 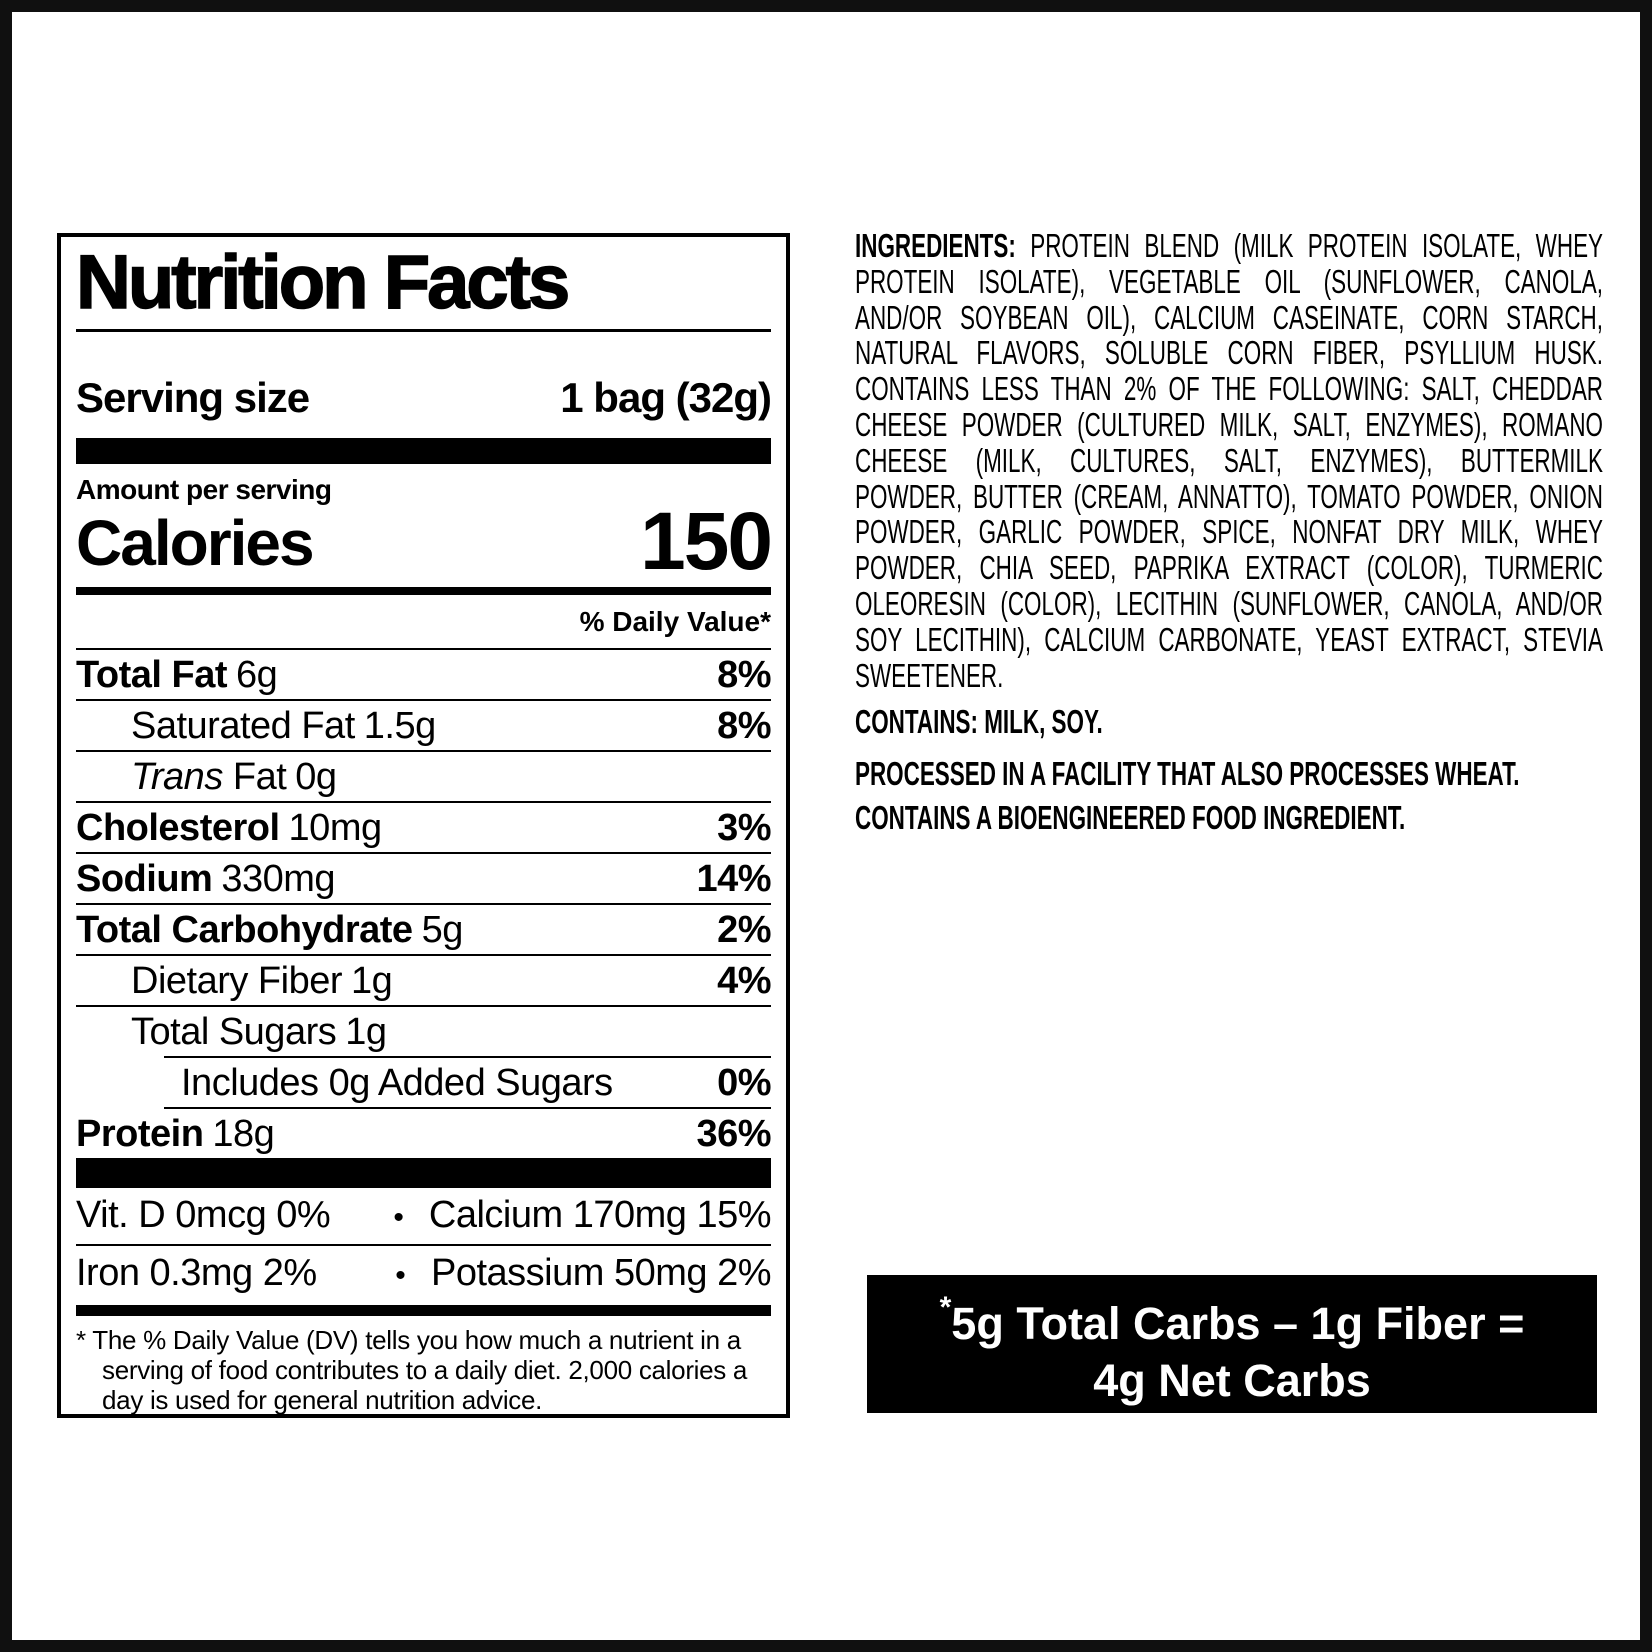 I want to click on nutrient-amount: 6g, so click(x=257, y=675).